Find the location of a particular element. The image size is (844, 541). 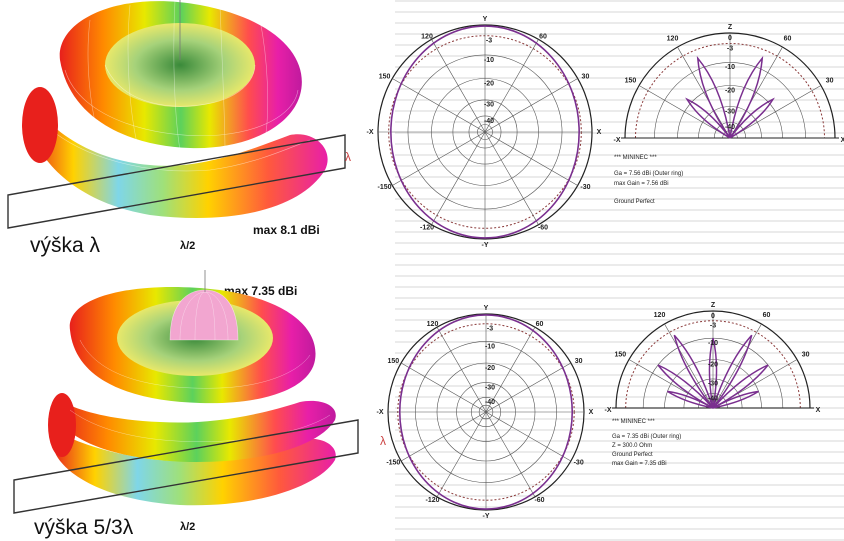

top-elevation-polar-db-label: -30 is located at coordinates (730, 111).